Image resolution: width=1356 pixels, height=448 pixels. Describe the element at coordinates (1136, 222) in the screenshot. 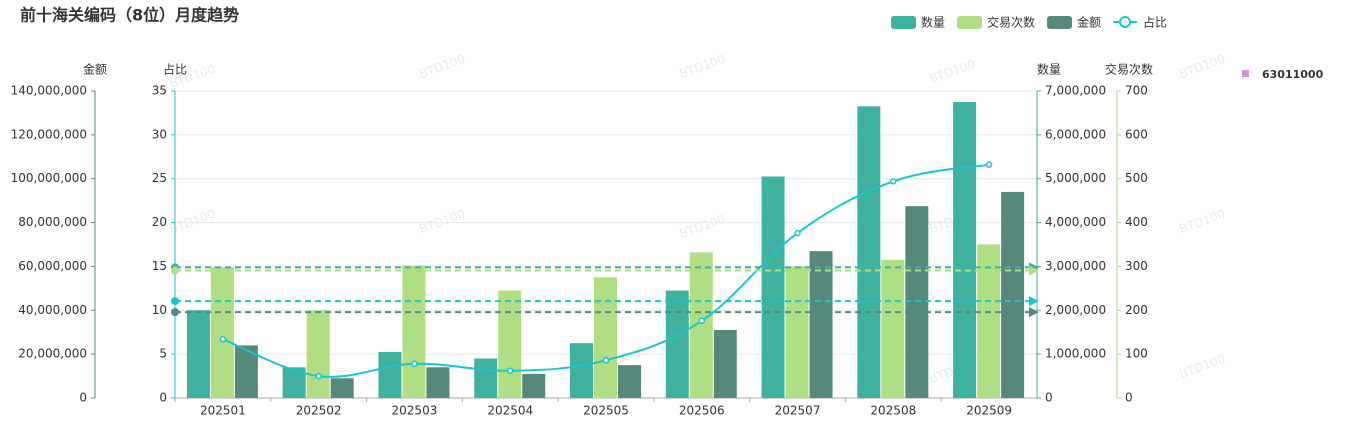

I see `y-tick-label: 400` at that location.